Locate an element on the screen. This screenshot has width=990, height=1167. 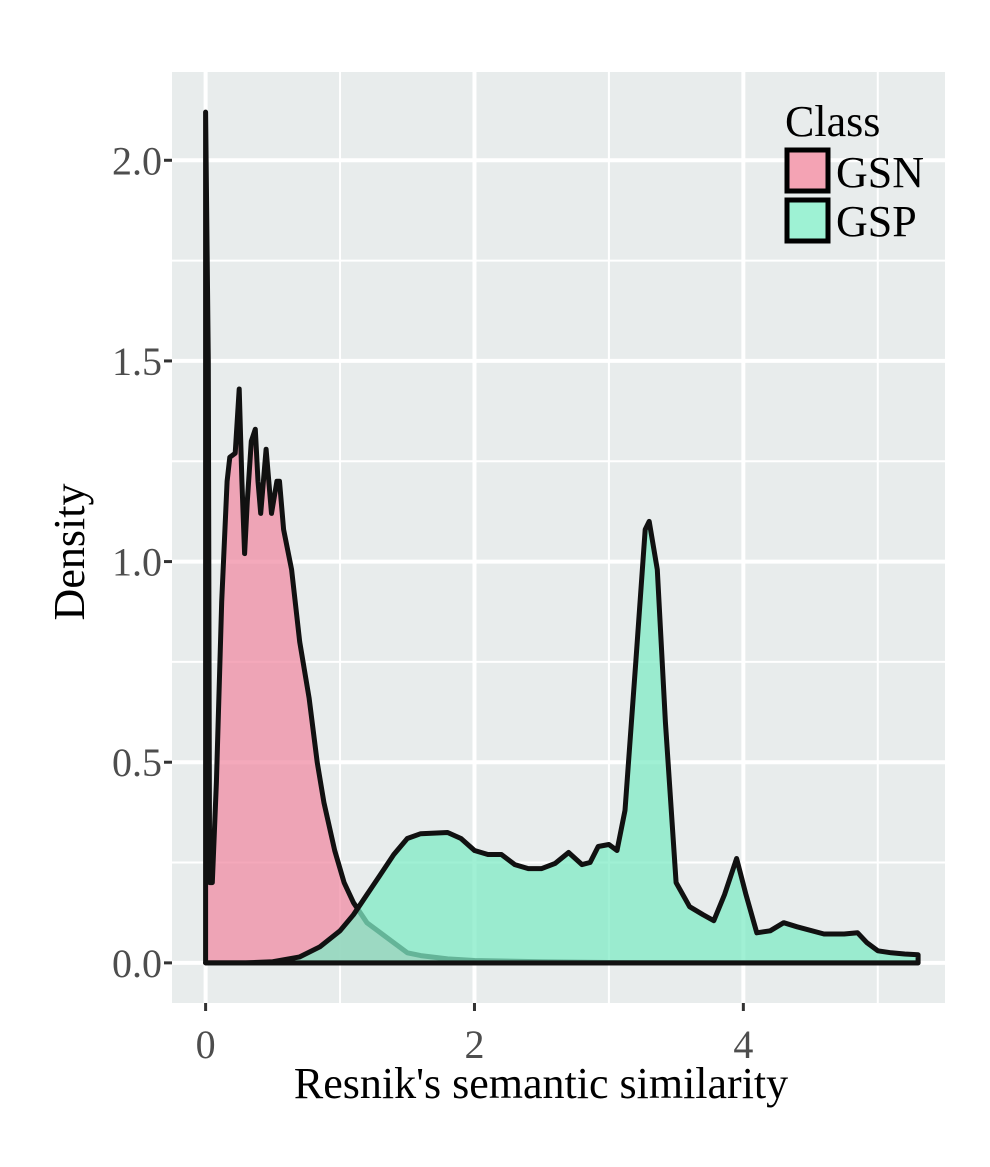
x-tick-label: 4 is located at coordinates (743, 1044).